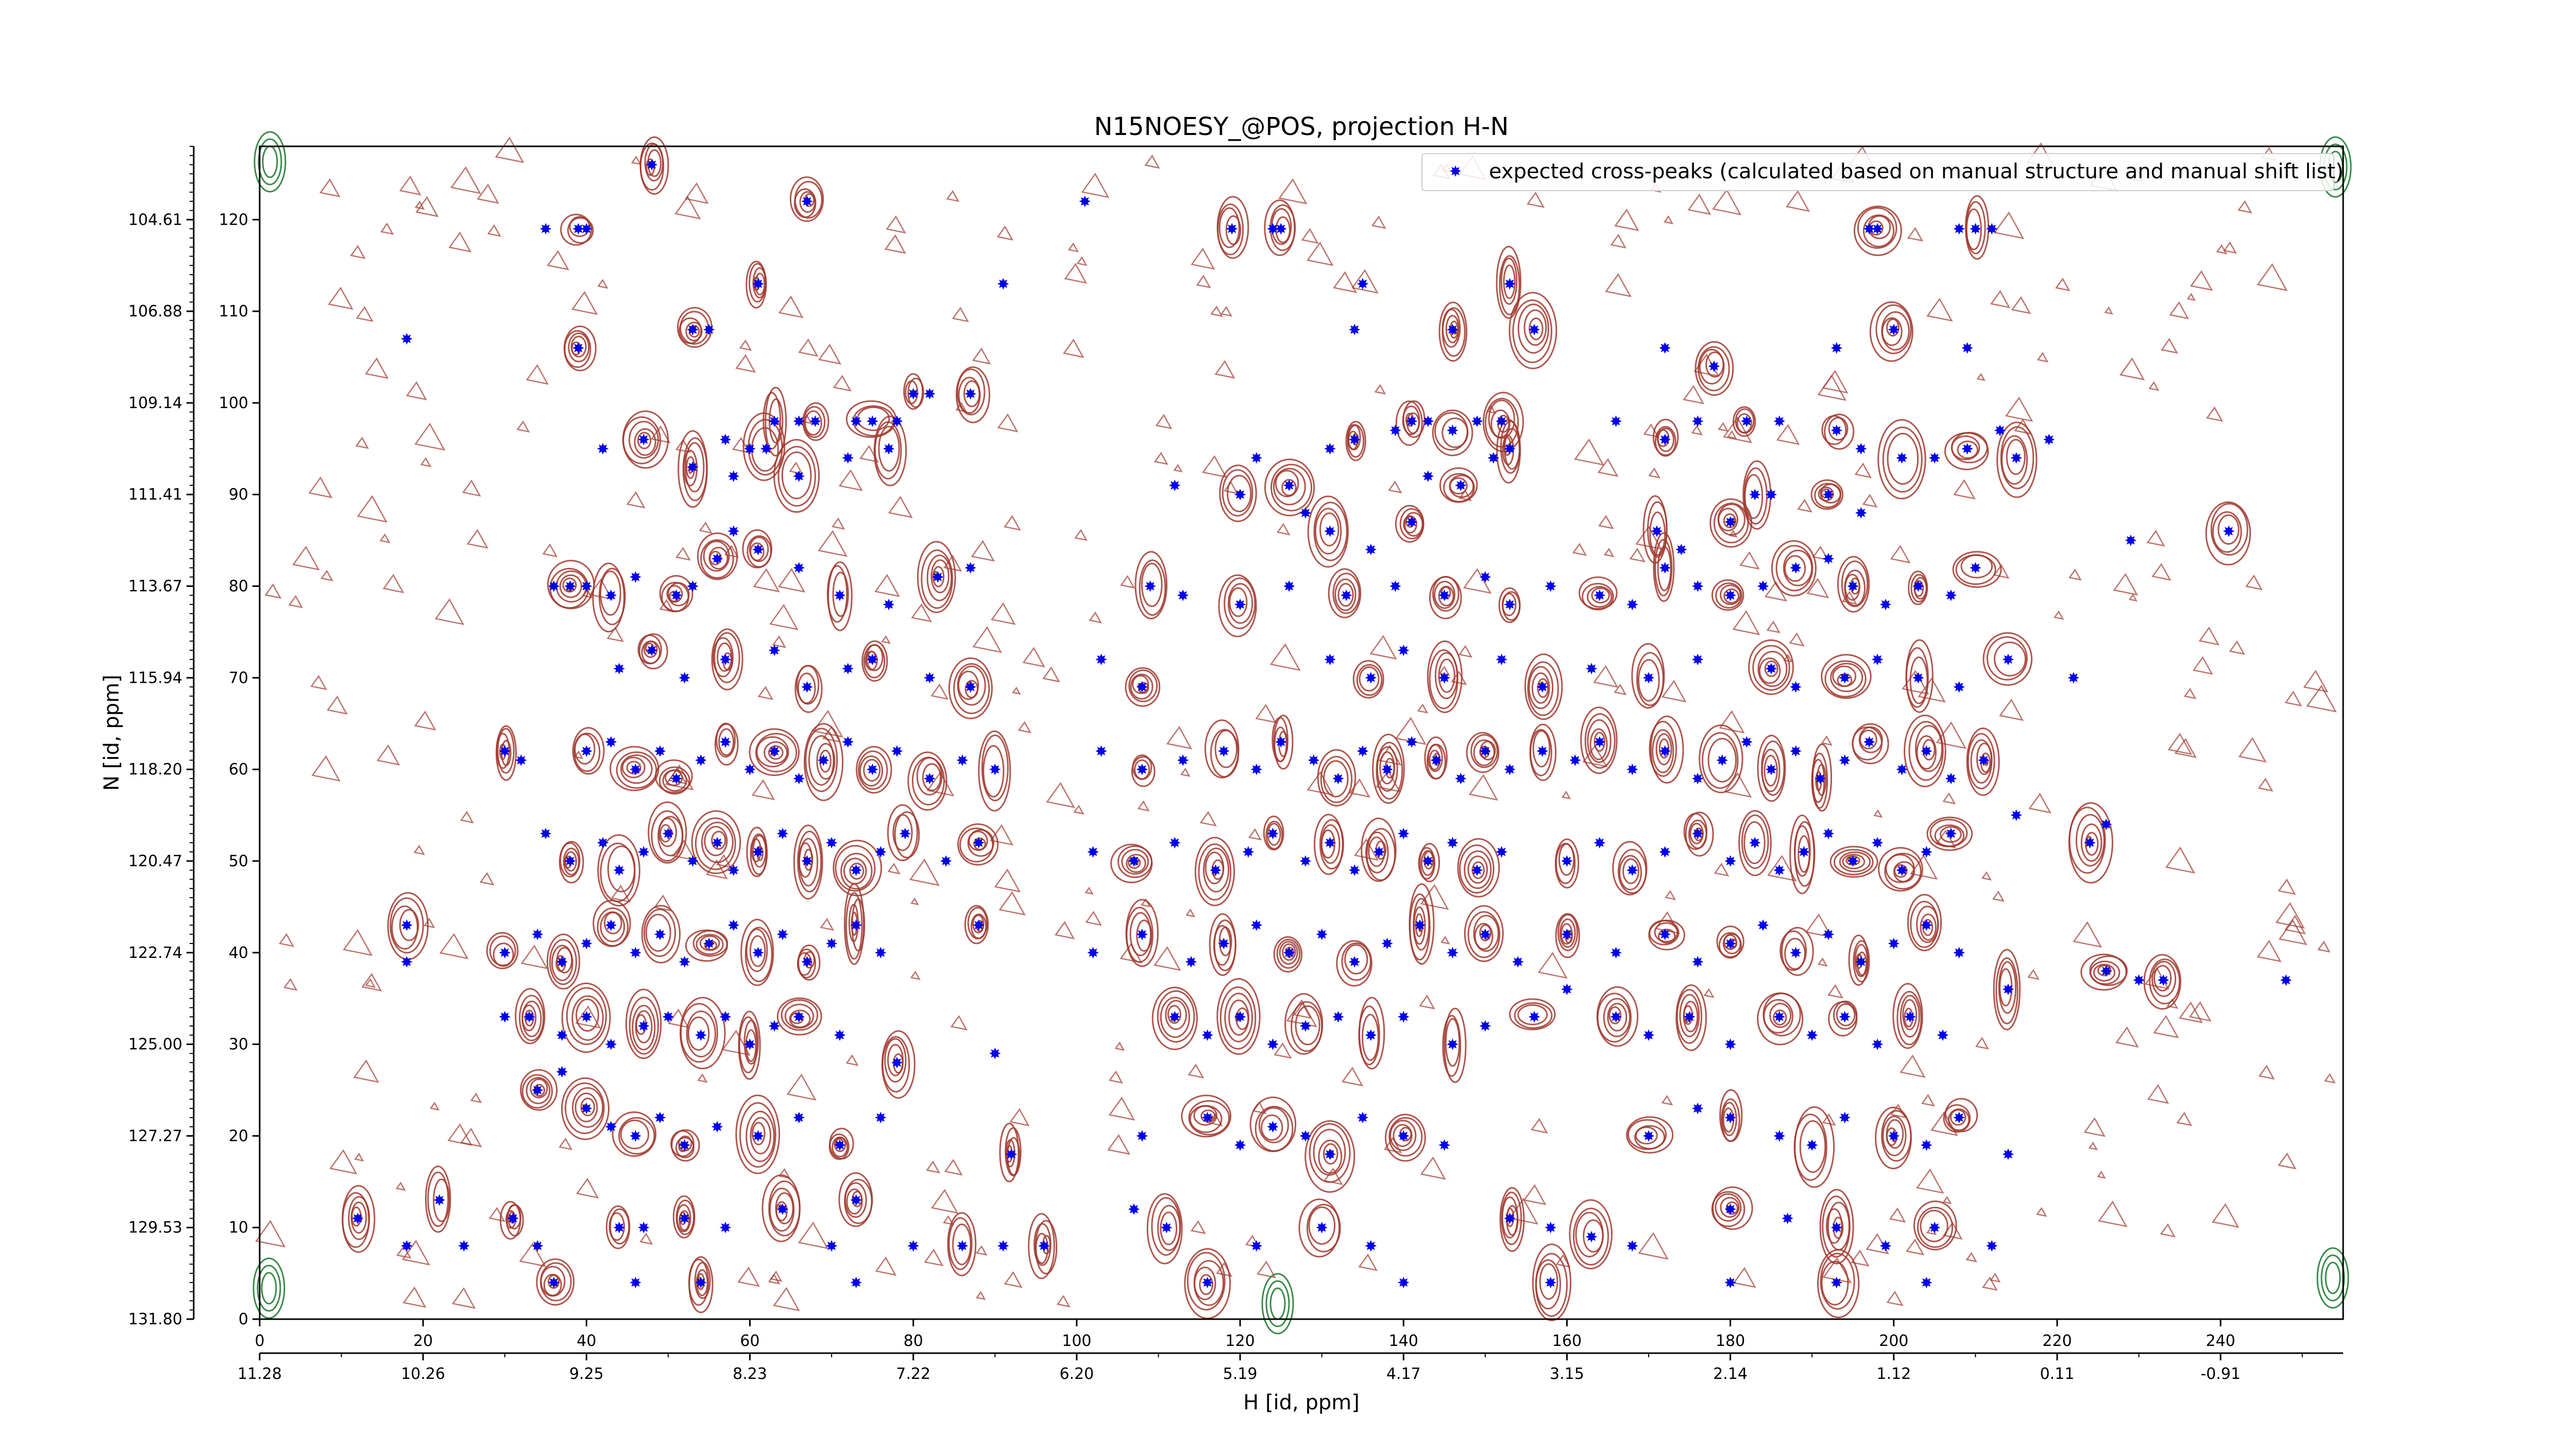  I want to click on x-tick-label: 120, so click(1240, 1341).